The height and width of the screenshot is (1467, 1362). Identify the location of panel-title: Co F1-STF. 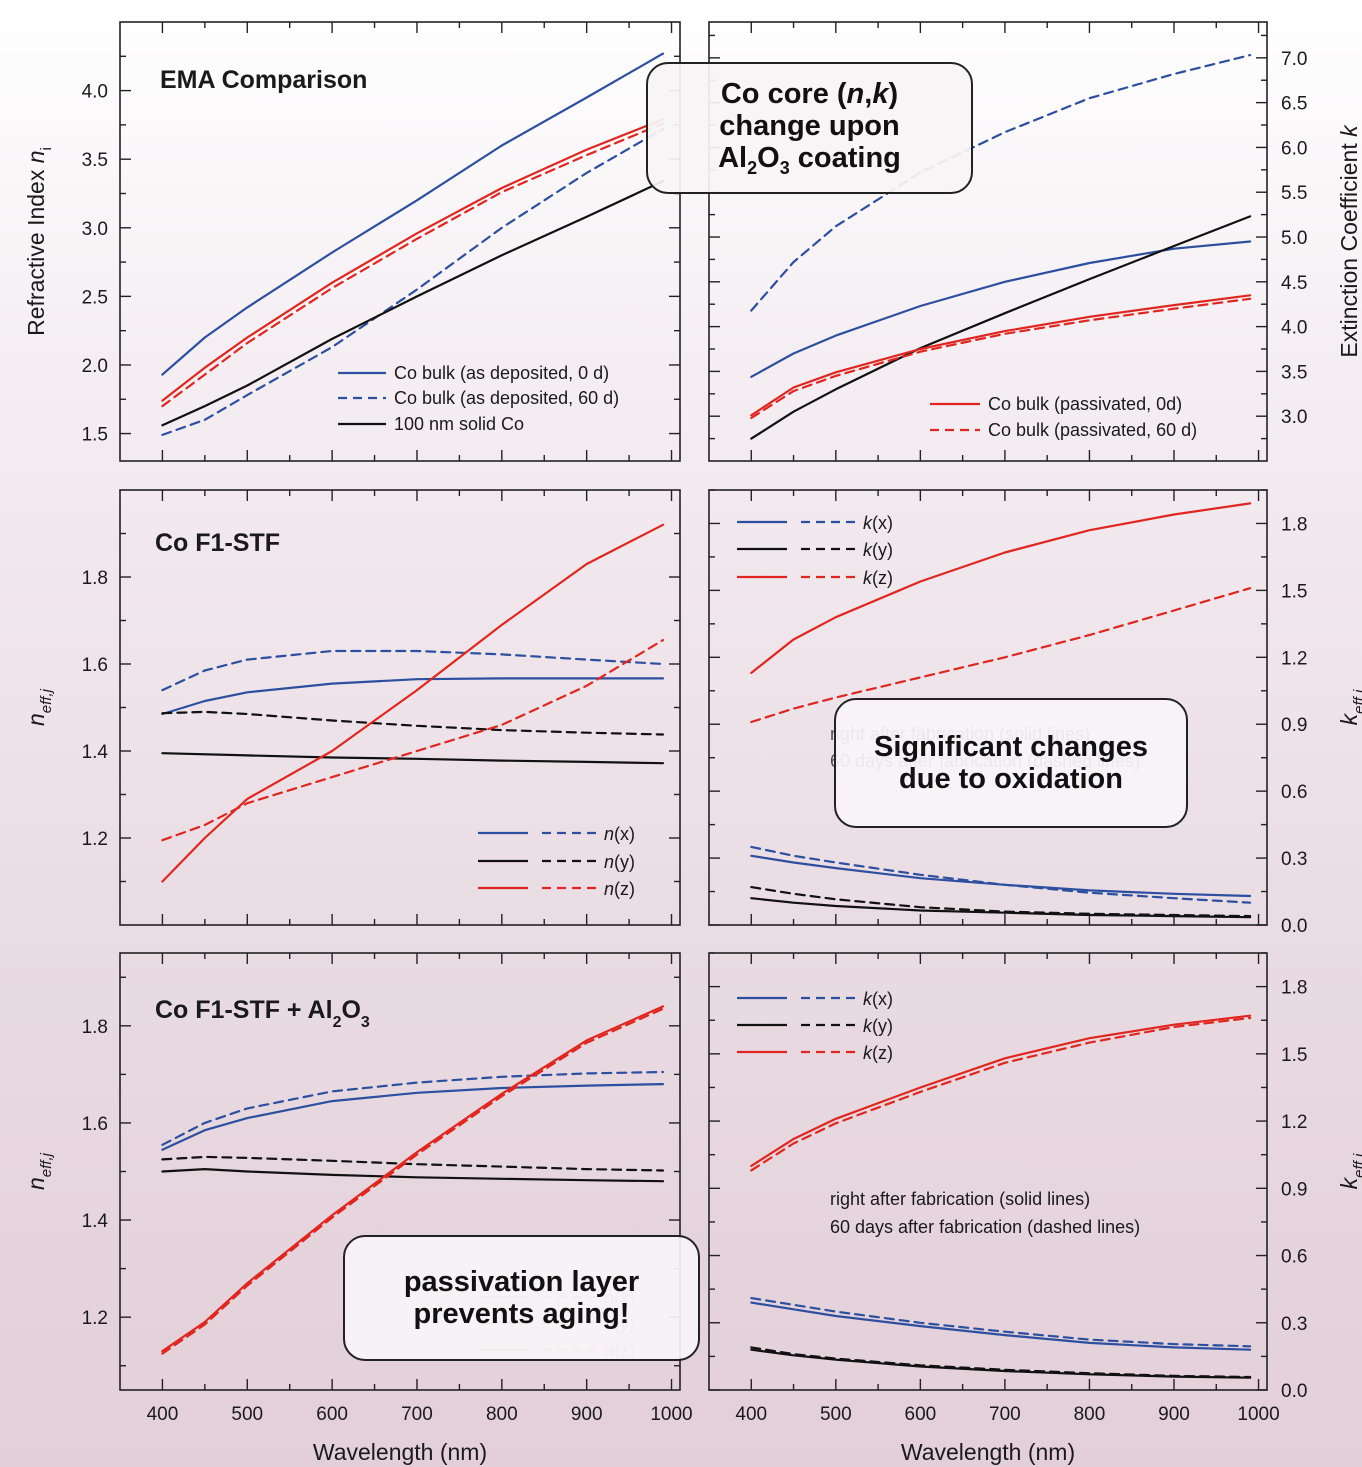
(217, 543).